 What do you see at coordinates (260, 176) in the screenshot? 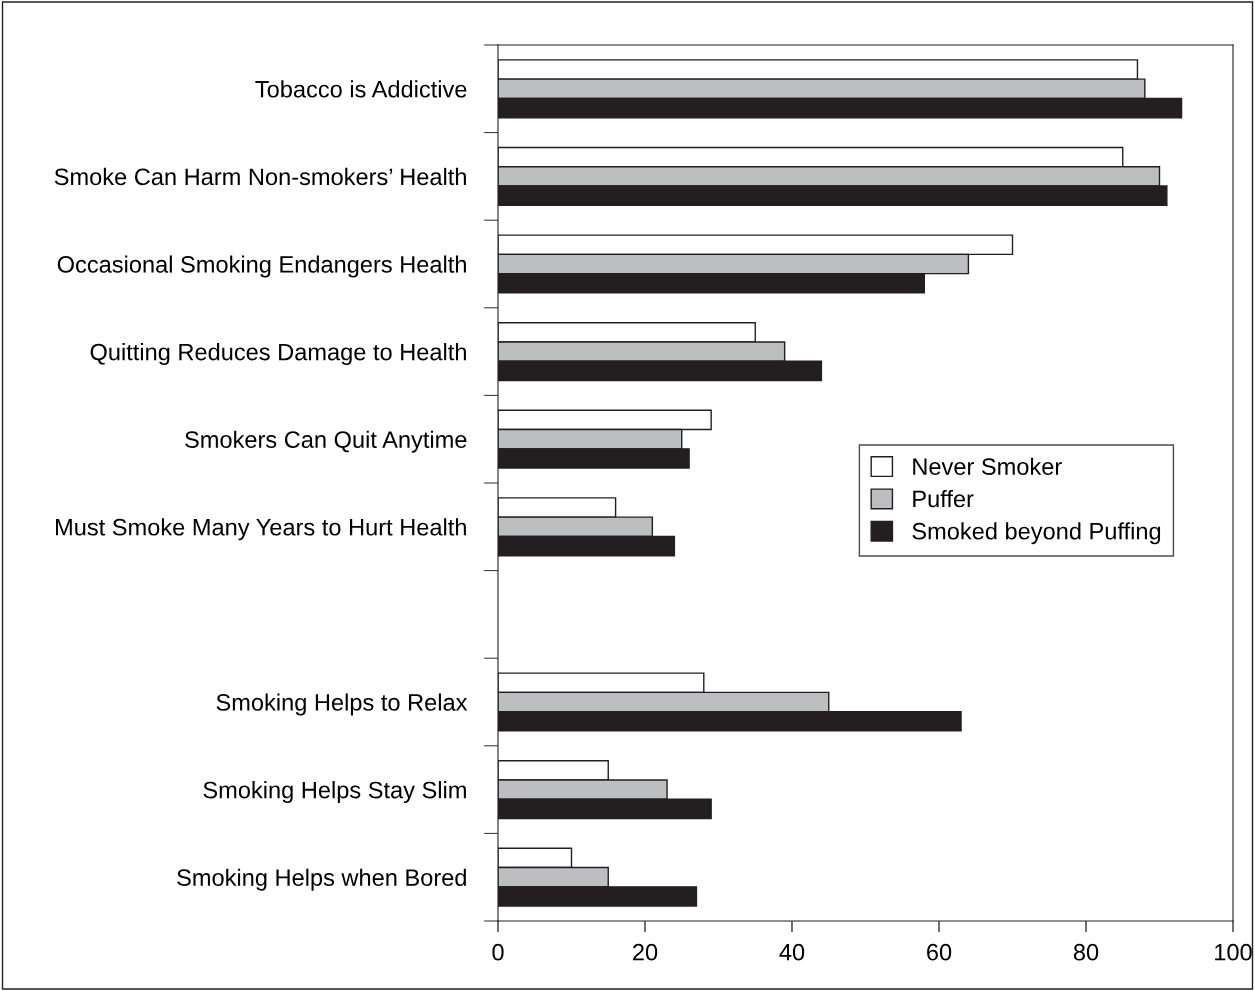
I see `y-tick-label: Smoke Can Harm Non-smokers’ Health` at bounding box center [260, 176].